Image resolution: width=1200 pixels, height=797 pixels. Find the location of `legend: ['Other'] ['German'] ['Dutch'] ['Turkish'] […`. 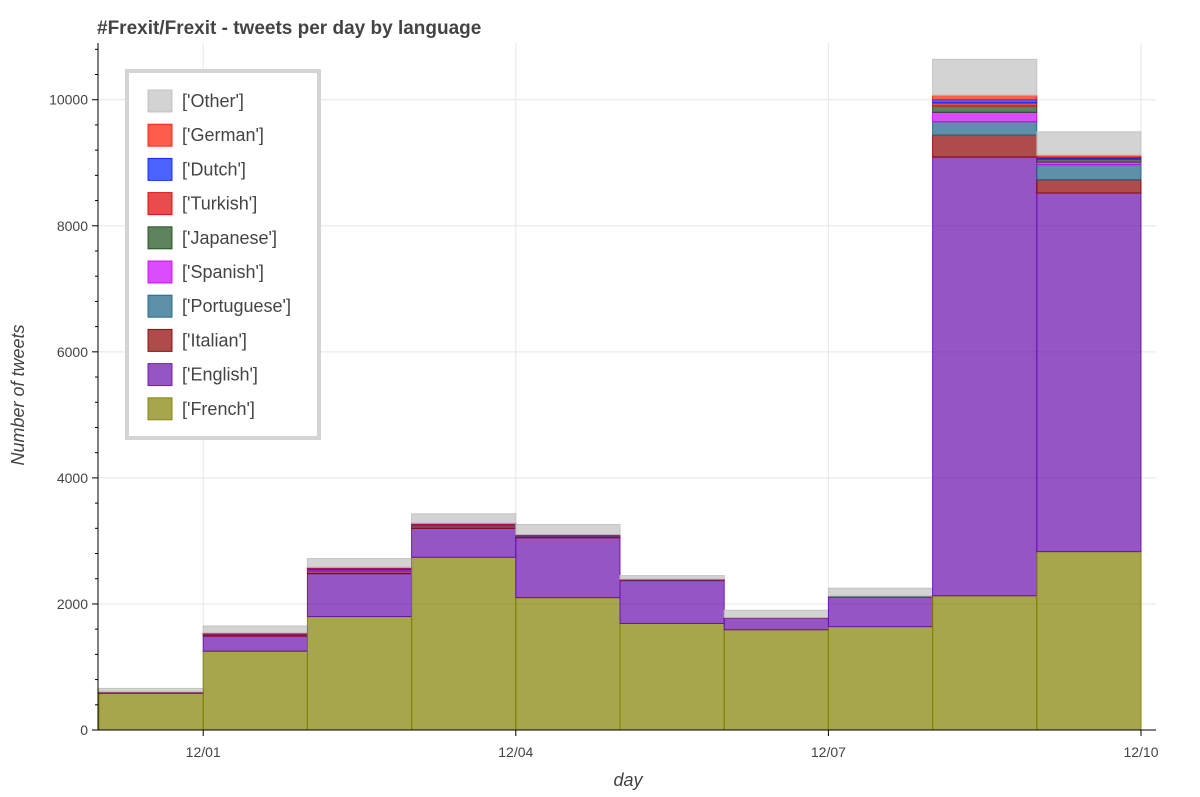

legend: ['Other'] ['German'] ['Dutch'] ['Turkish'] [… is located at coordinates (223, 254).